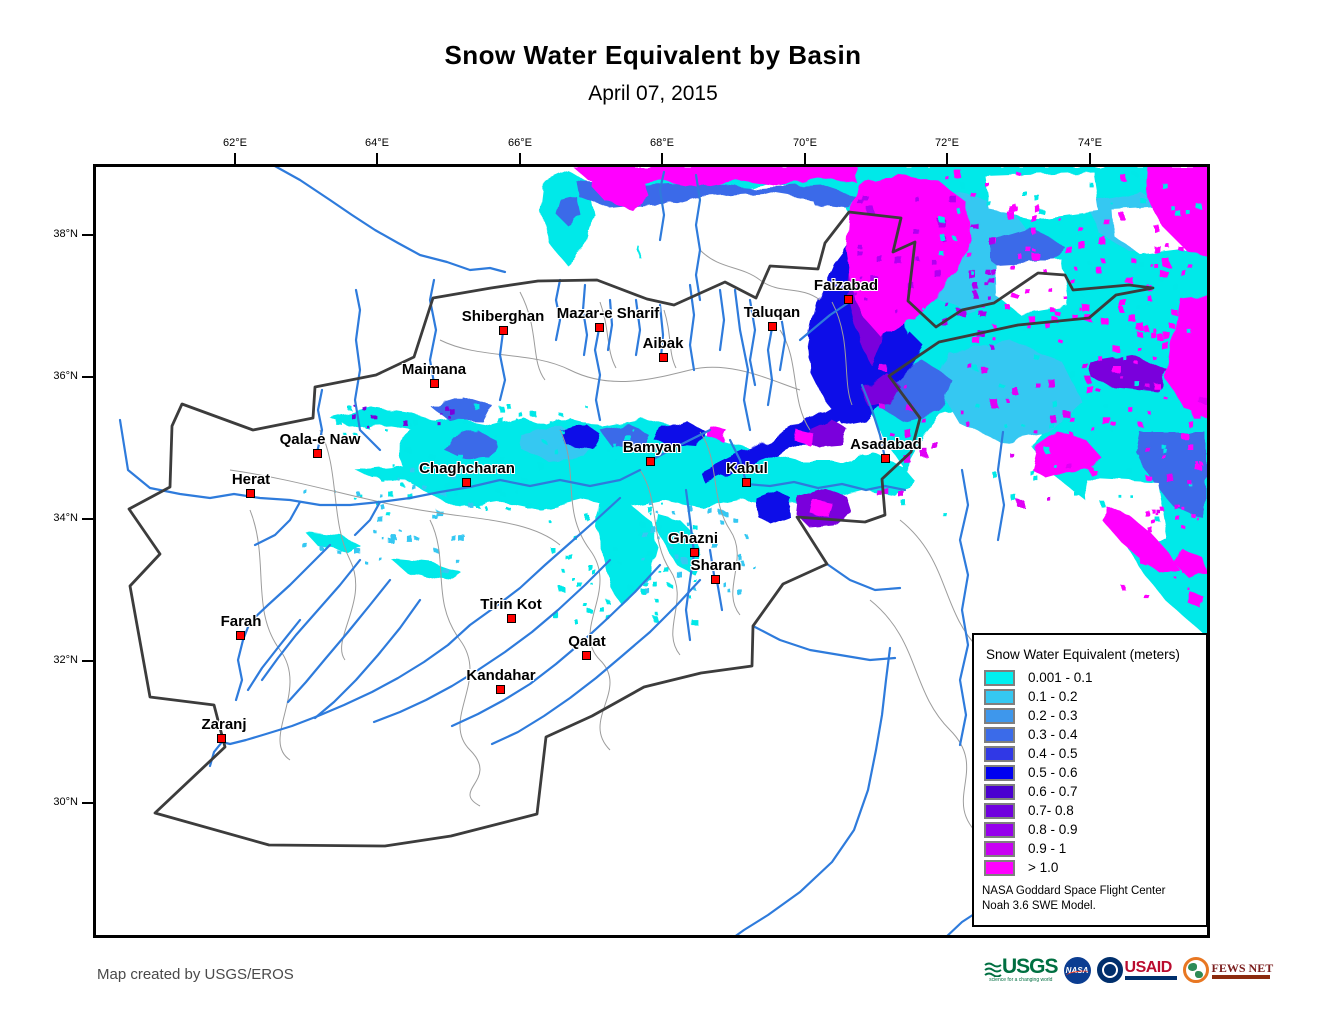  What do you see at coordinates (1051, 810) in the screenshot?
I see `legend-label: 0.7- 0.8` at bounding box center [1051, 810].